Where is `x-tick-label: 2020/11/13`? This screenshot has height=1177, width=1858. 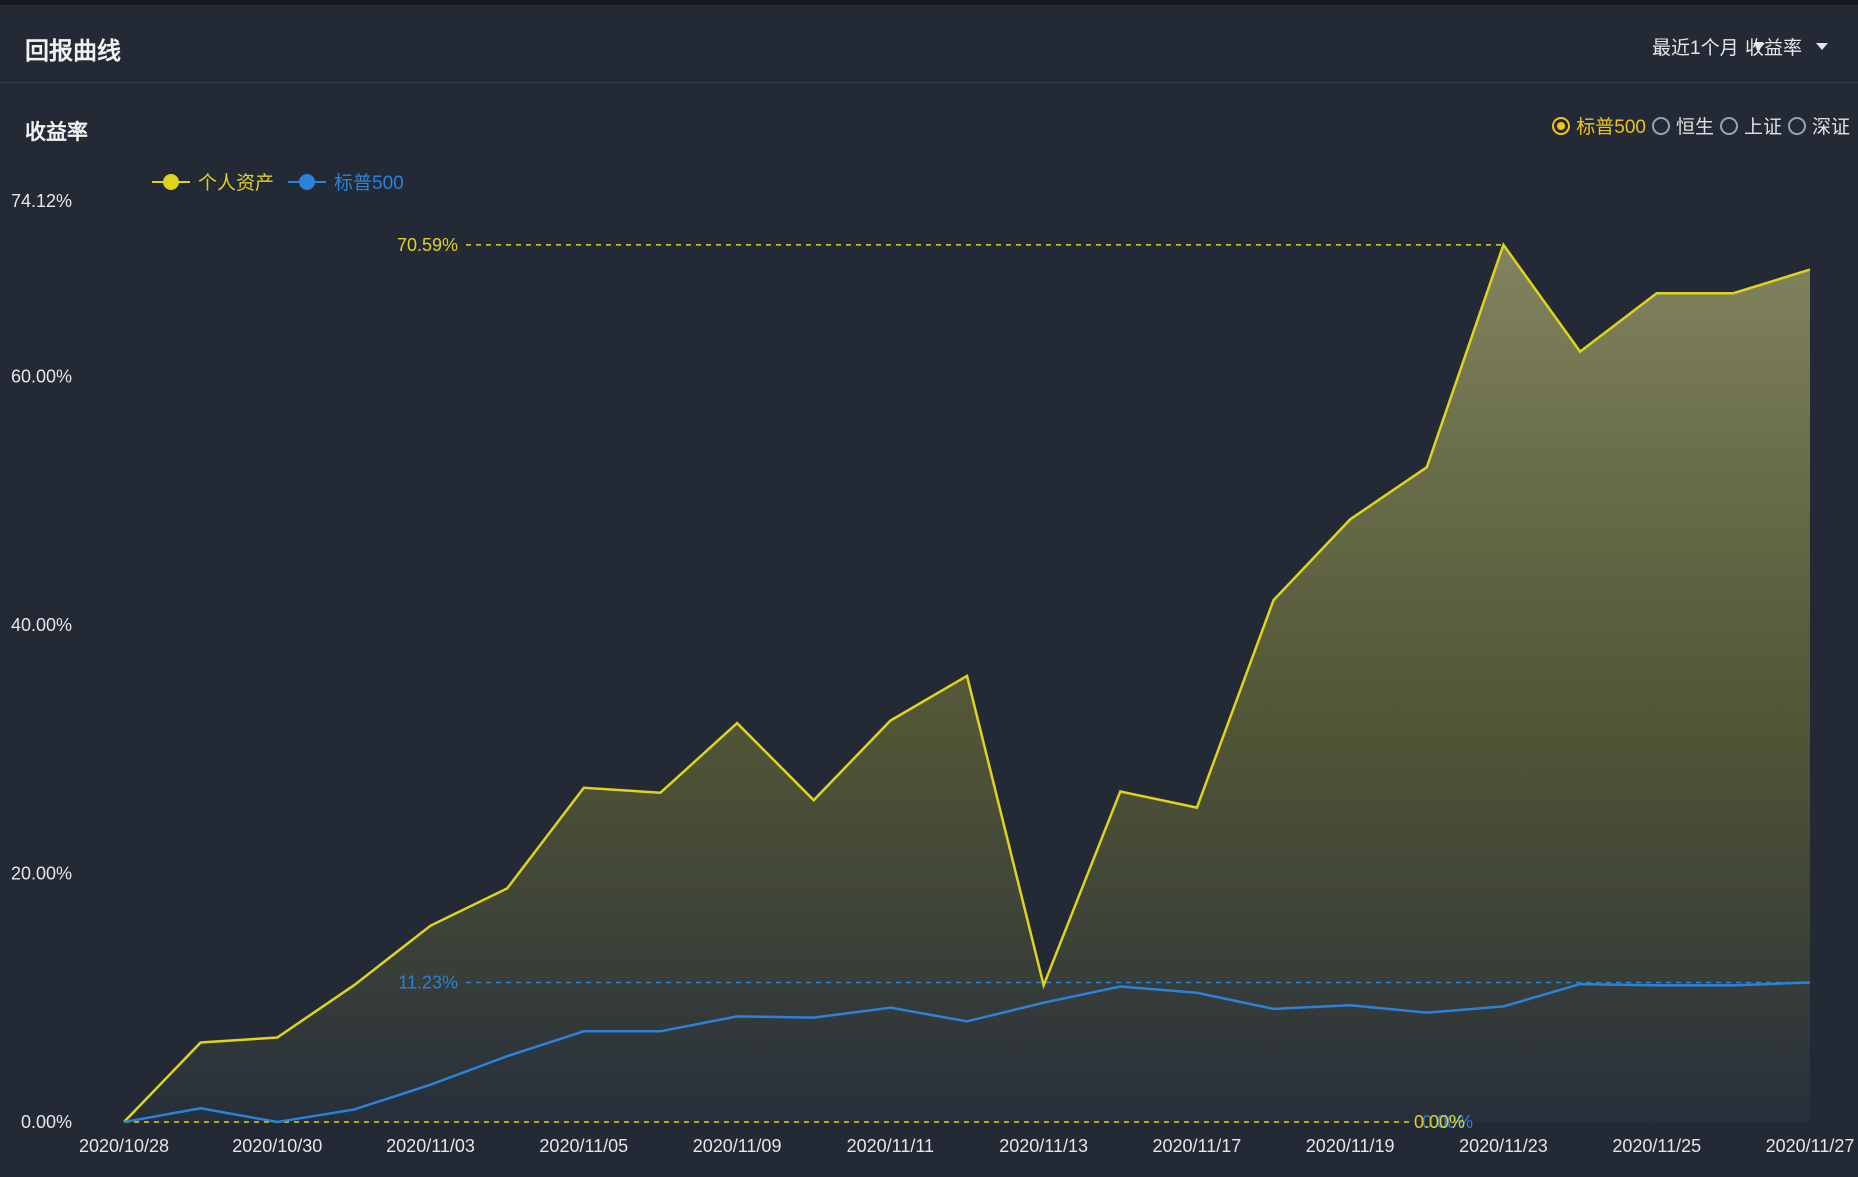 x-tick-label: 2020/11/13 is located at coordinates (1043, 1146).